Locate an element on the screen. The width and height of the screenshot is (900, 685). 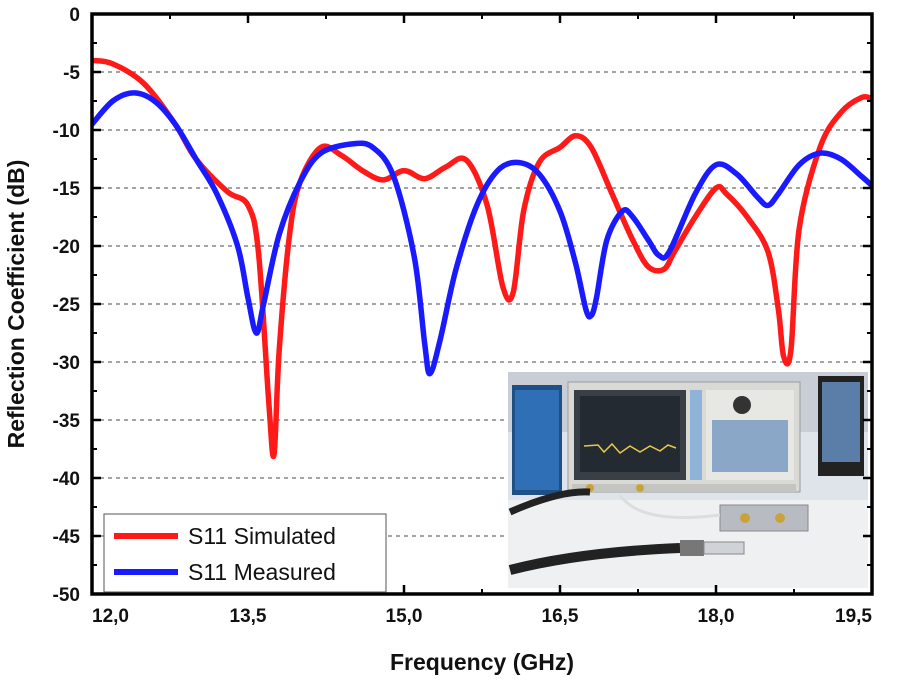
y-tick-label: -10 is located at coordinates (66, 131).